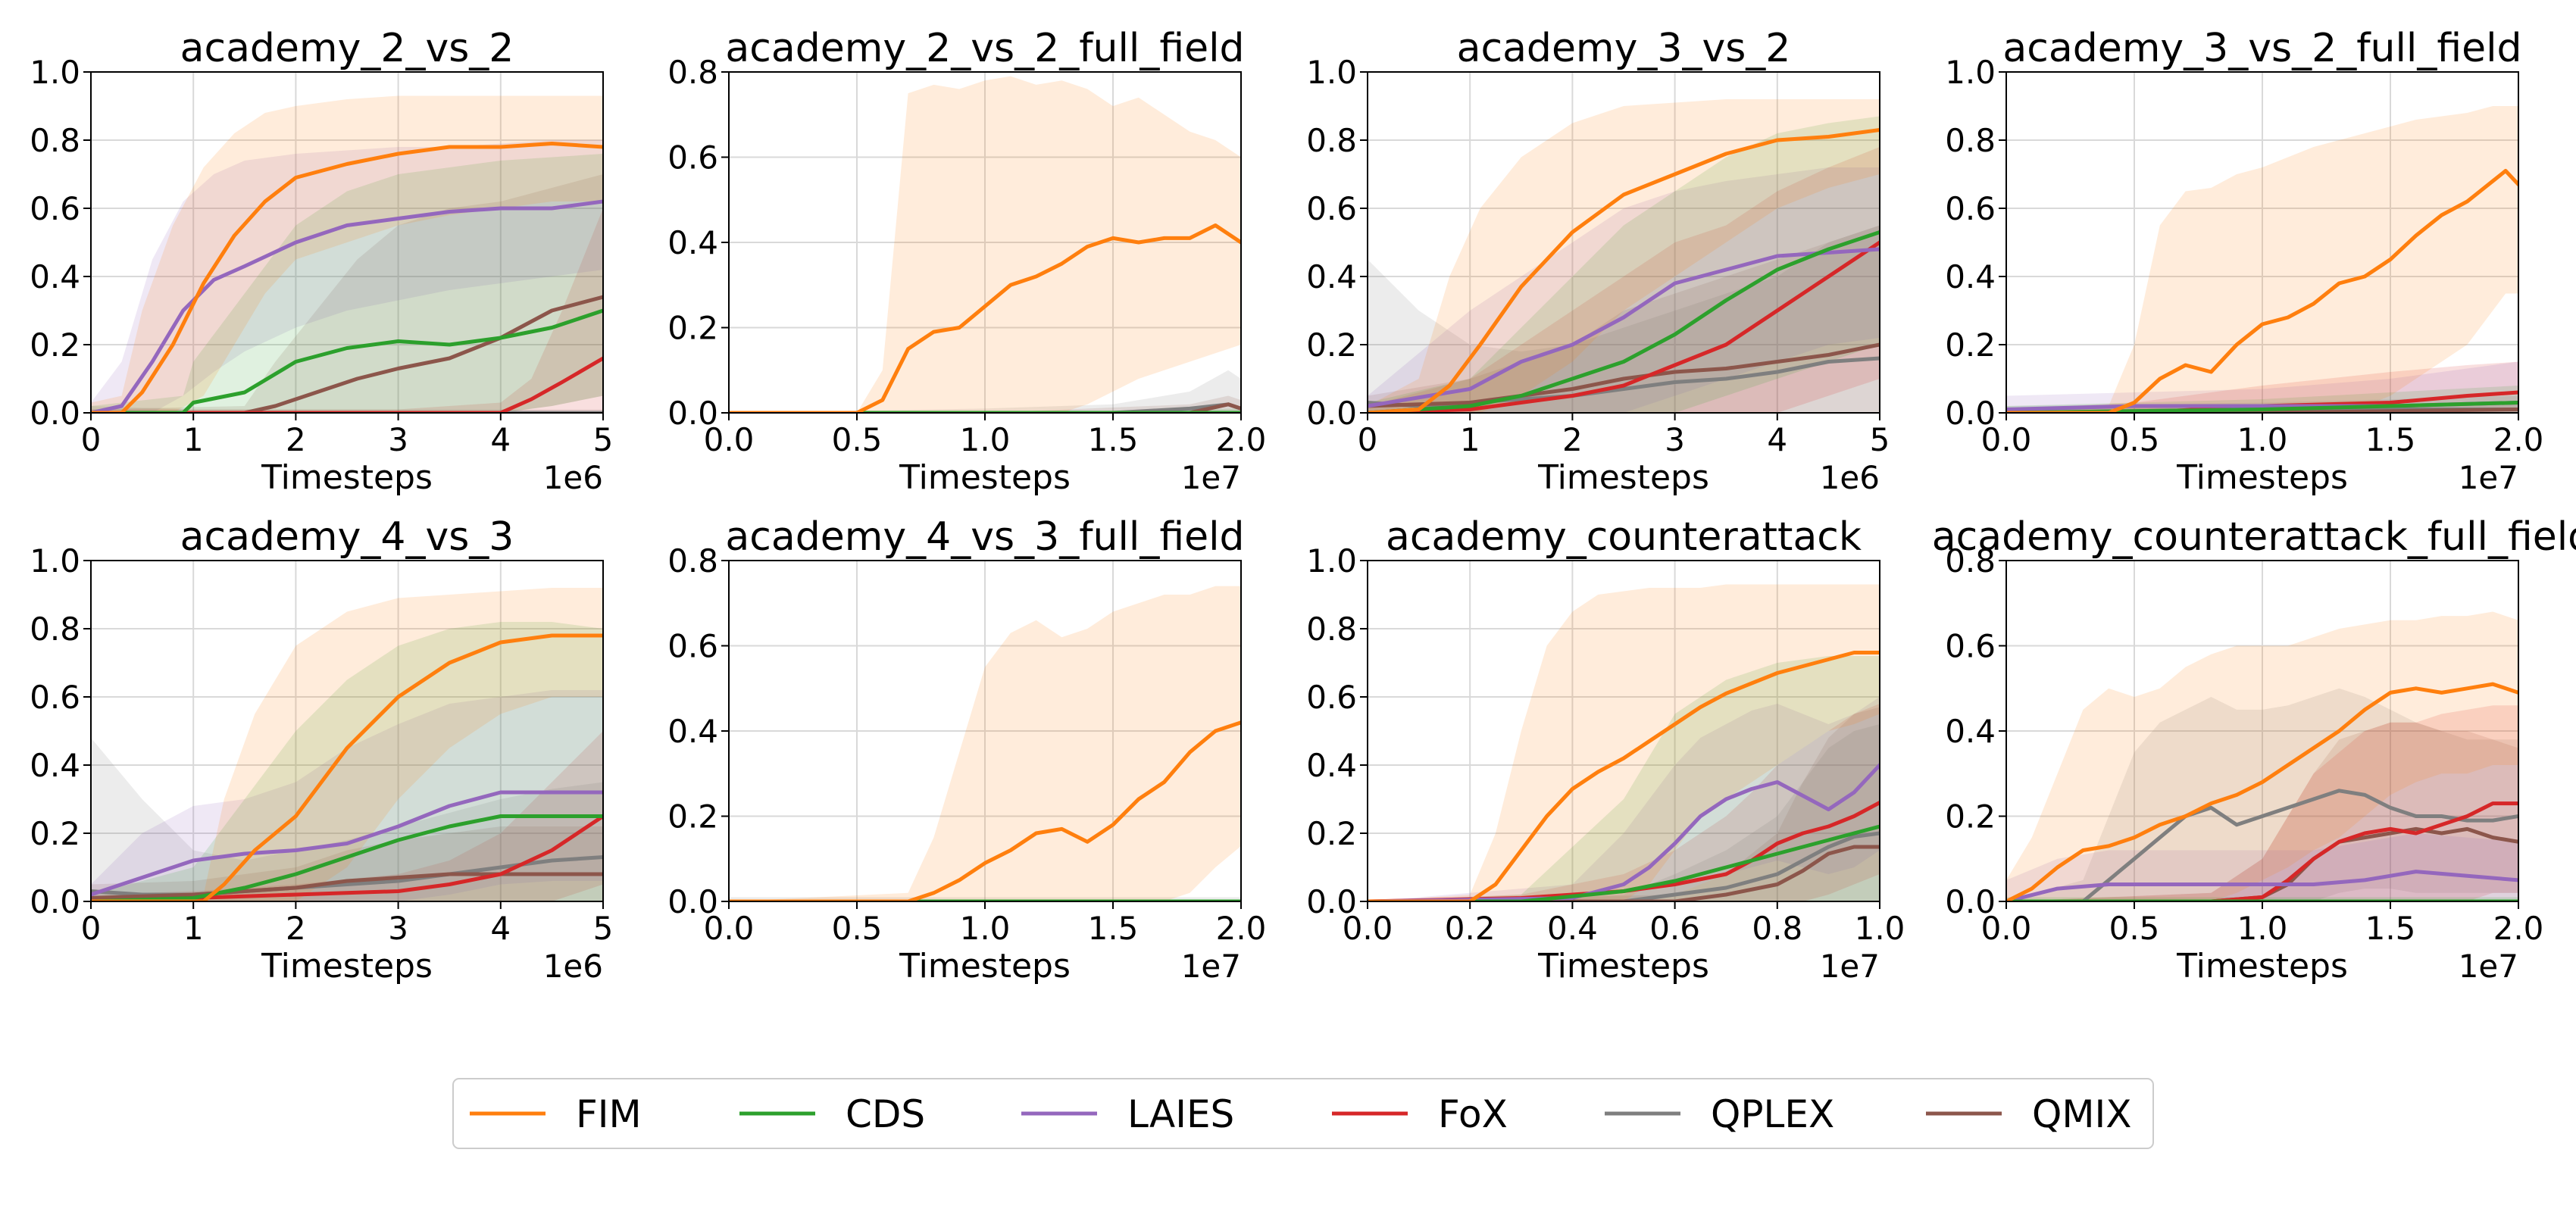 This screenshot has width=2576, height=1212. Describe the element at coordinates (1473, 1114) in the screenshot. I see `legend-label: FoX` at that location.